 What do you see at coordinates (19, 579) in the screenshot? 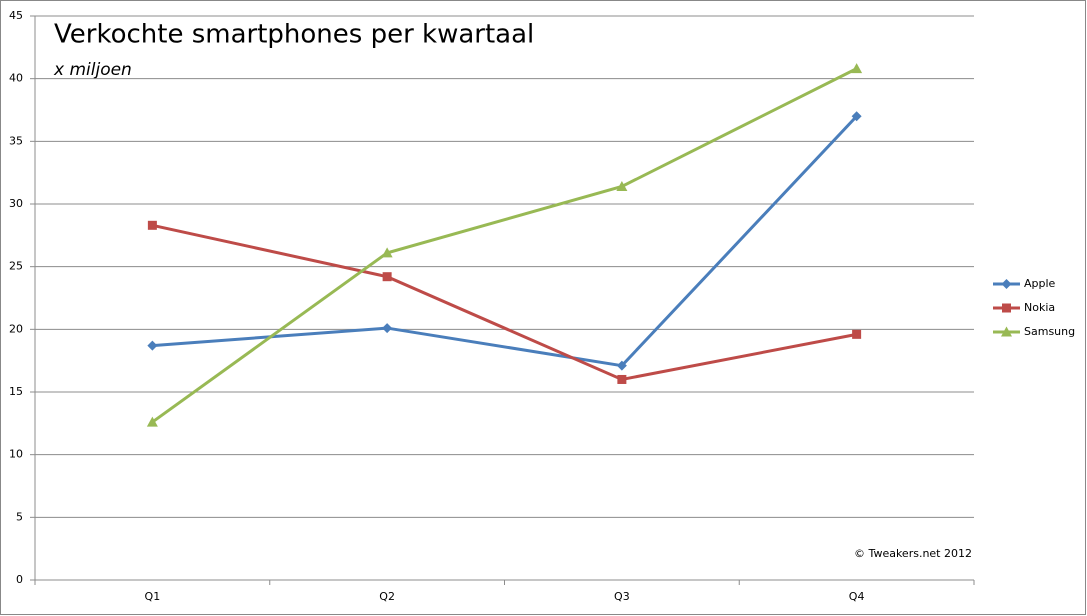
I see `y-tick-label: 0` at bounding box center [19, 579].